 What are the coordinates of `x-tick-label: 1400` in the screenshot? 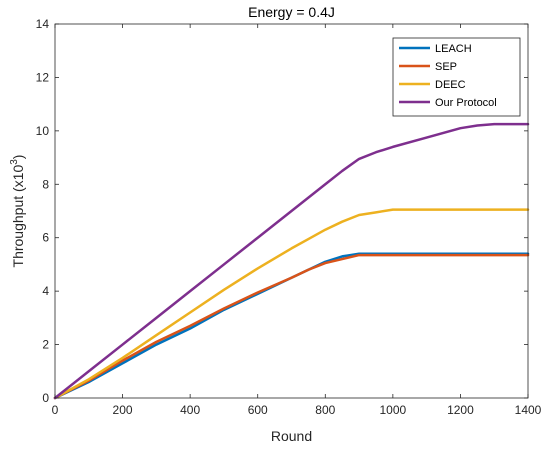 It's located at (528, 410).